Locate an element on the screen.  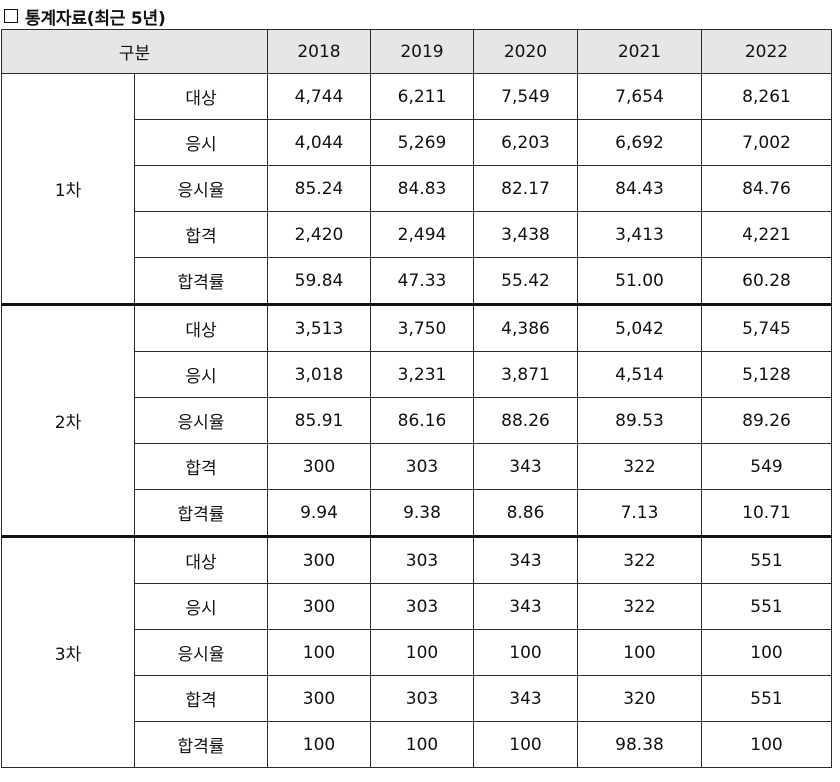
value-cell: 3,871 is located at coordinates (525, 374).